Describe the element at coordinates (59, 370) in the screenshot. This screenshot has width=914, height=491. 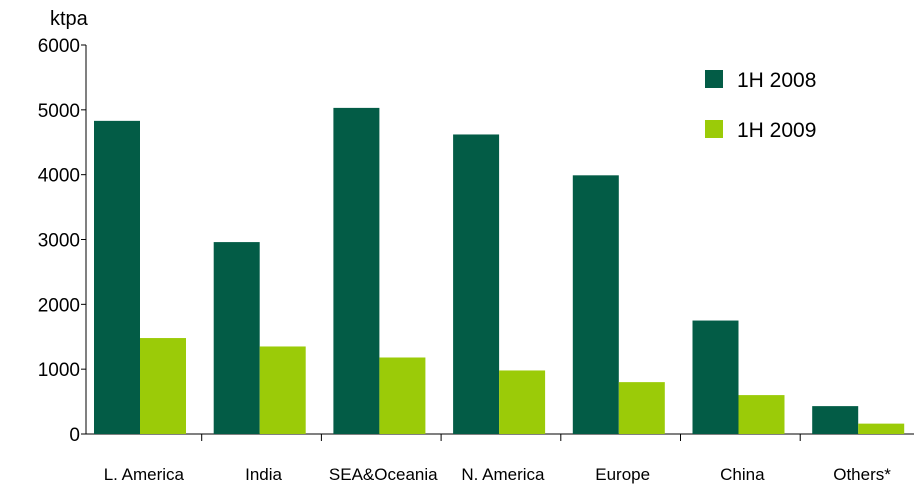
I see `y-tick-label: 1000` at that location.